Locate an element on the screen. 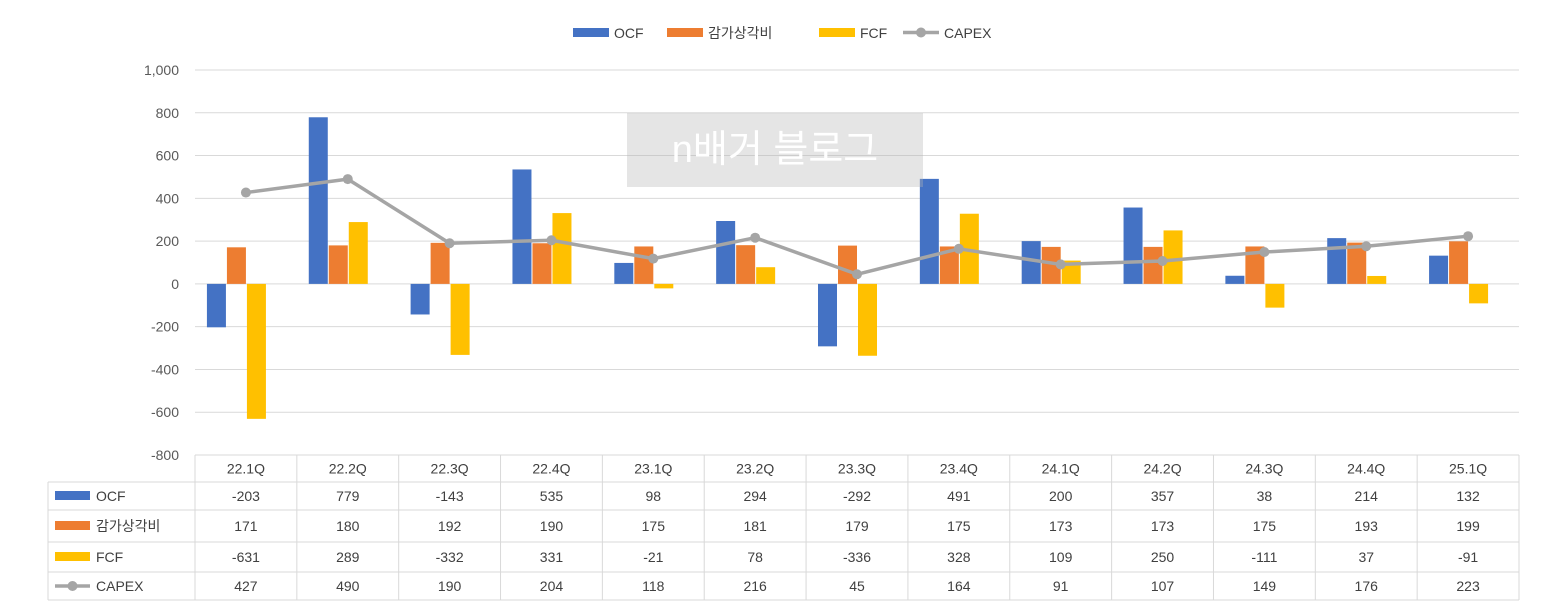 This screenshot has height=616, width=1541. table-value: 107 is located at coordinates (1163, 586).